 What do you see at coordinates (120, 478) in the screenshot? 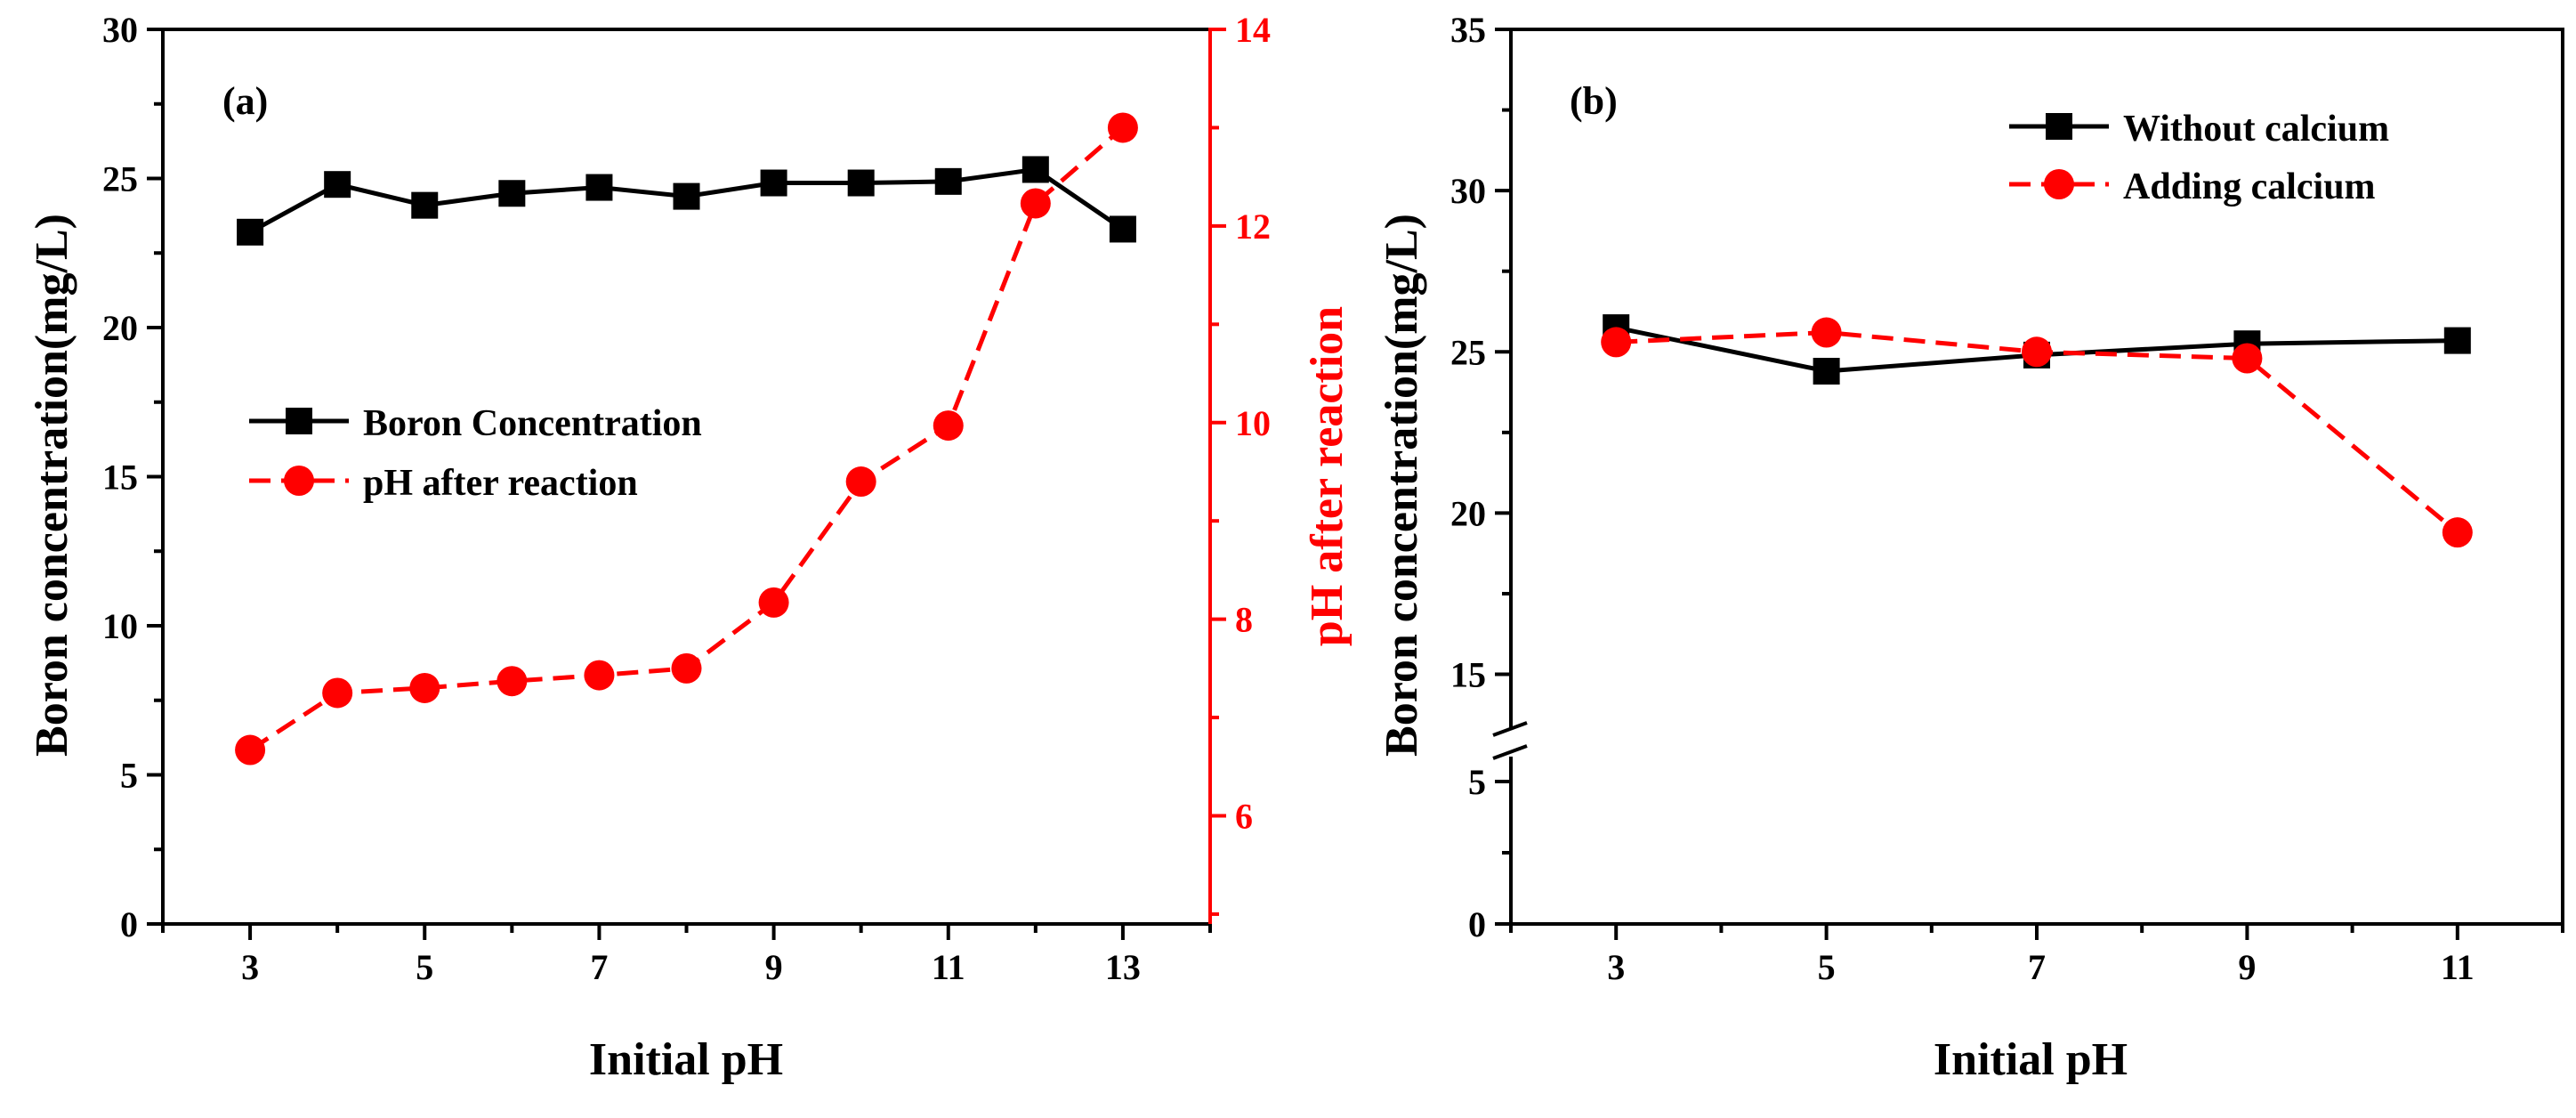
I see `panel-a-y-tick-label: 15` at bounding box center [120, 478].